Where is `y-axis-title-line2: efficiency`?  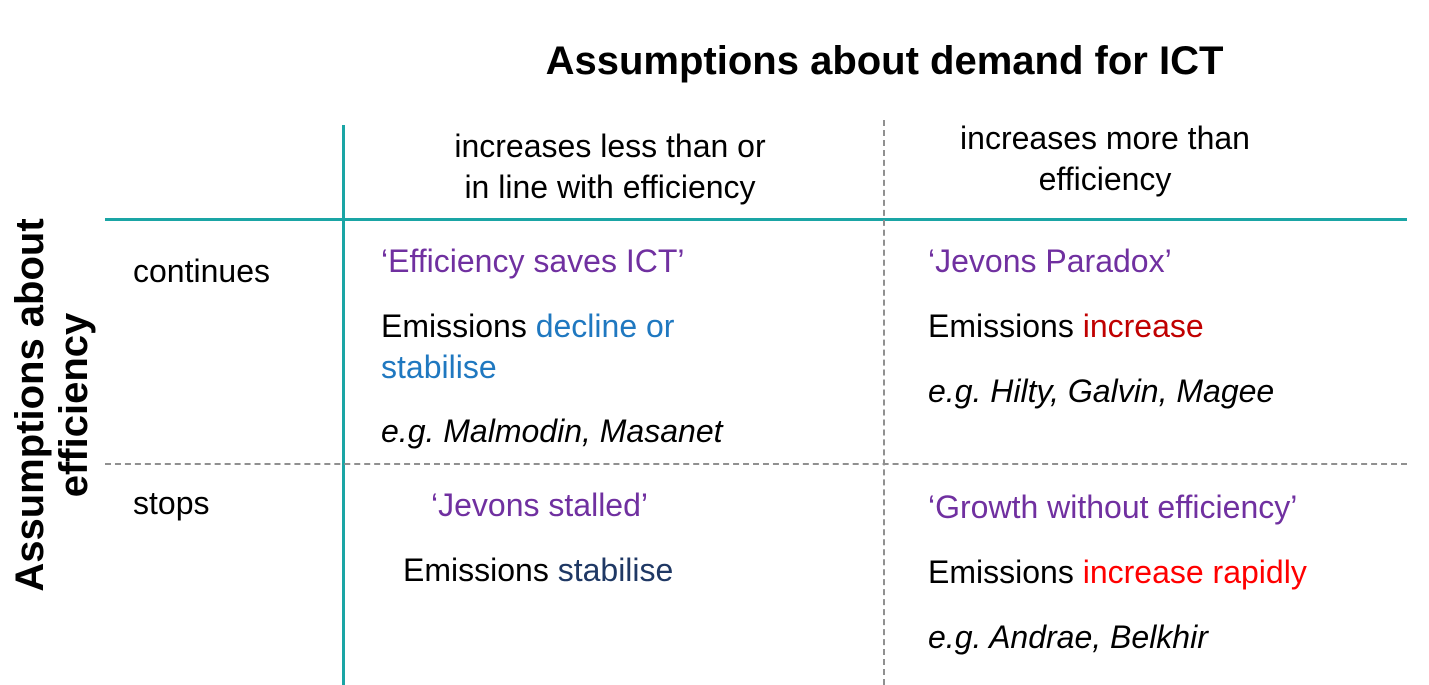 y-axis-title-line2: efficiency is located at coordinates (74, 405).